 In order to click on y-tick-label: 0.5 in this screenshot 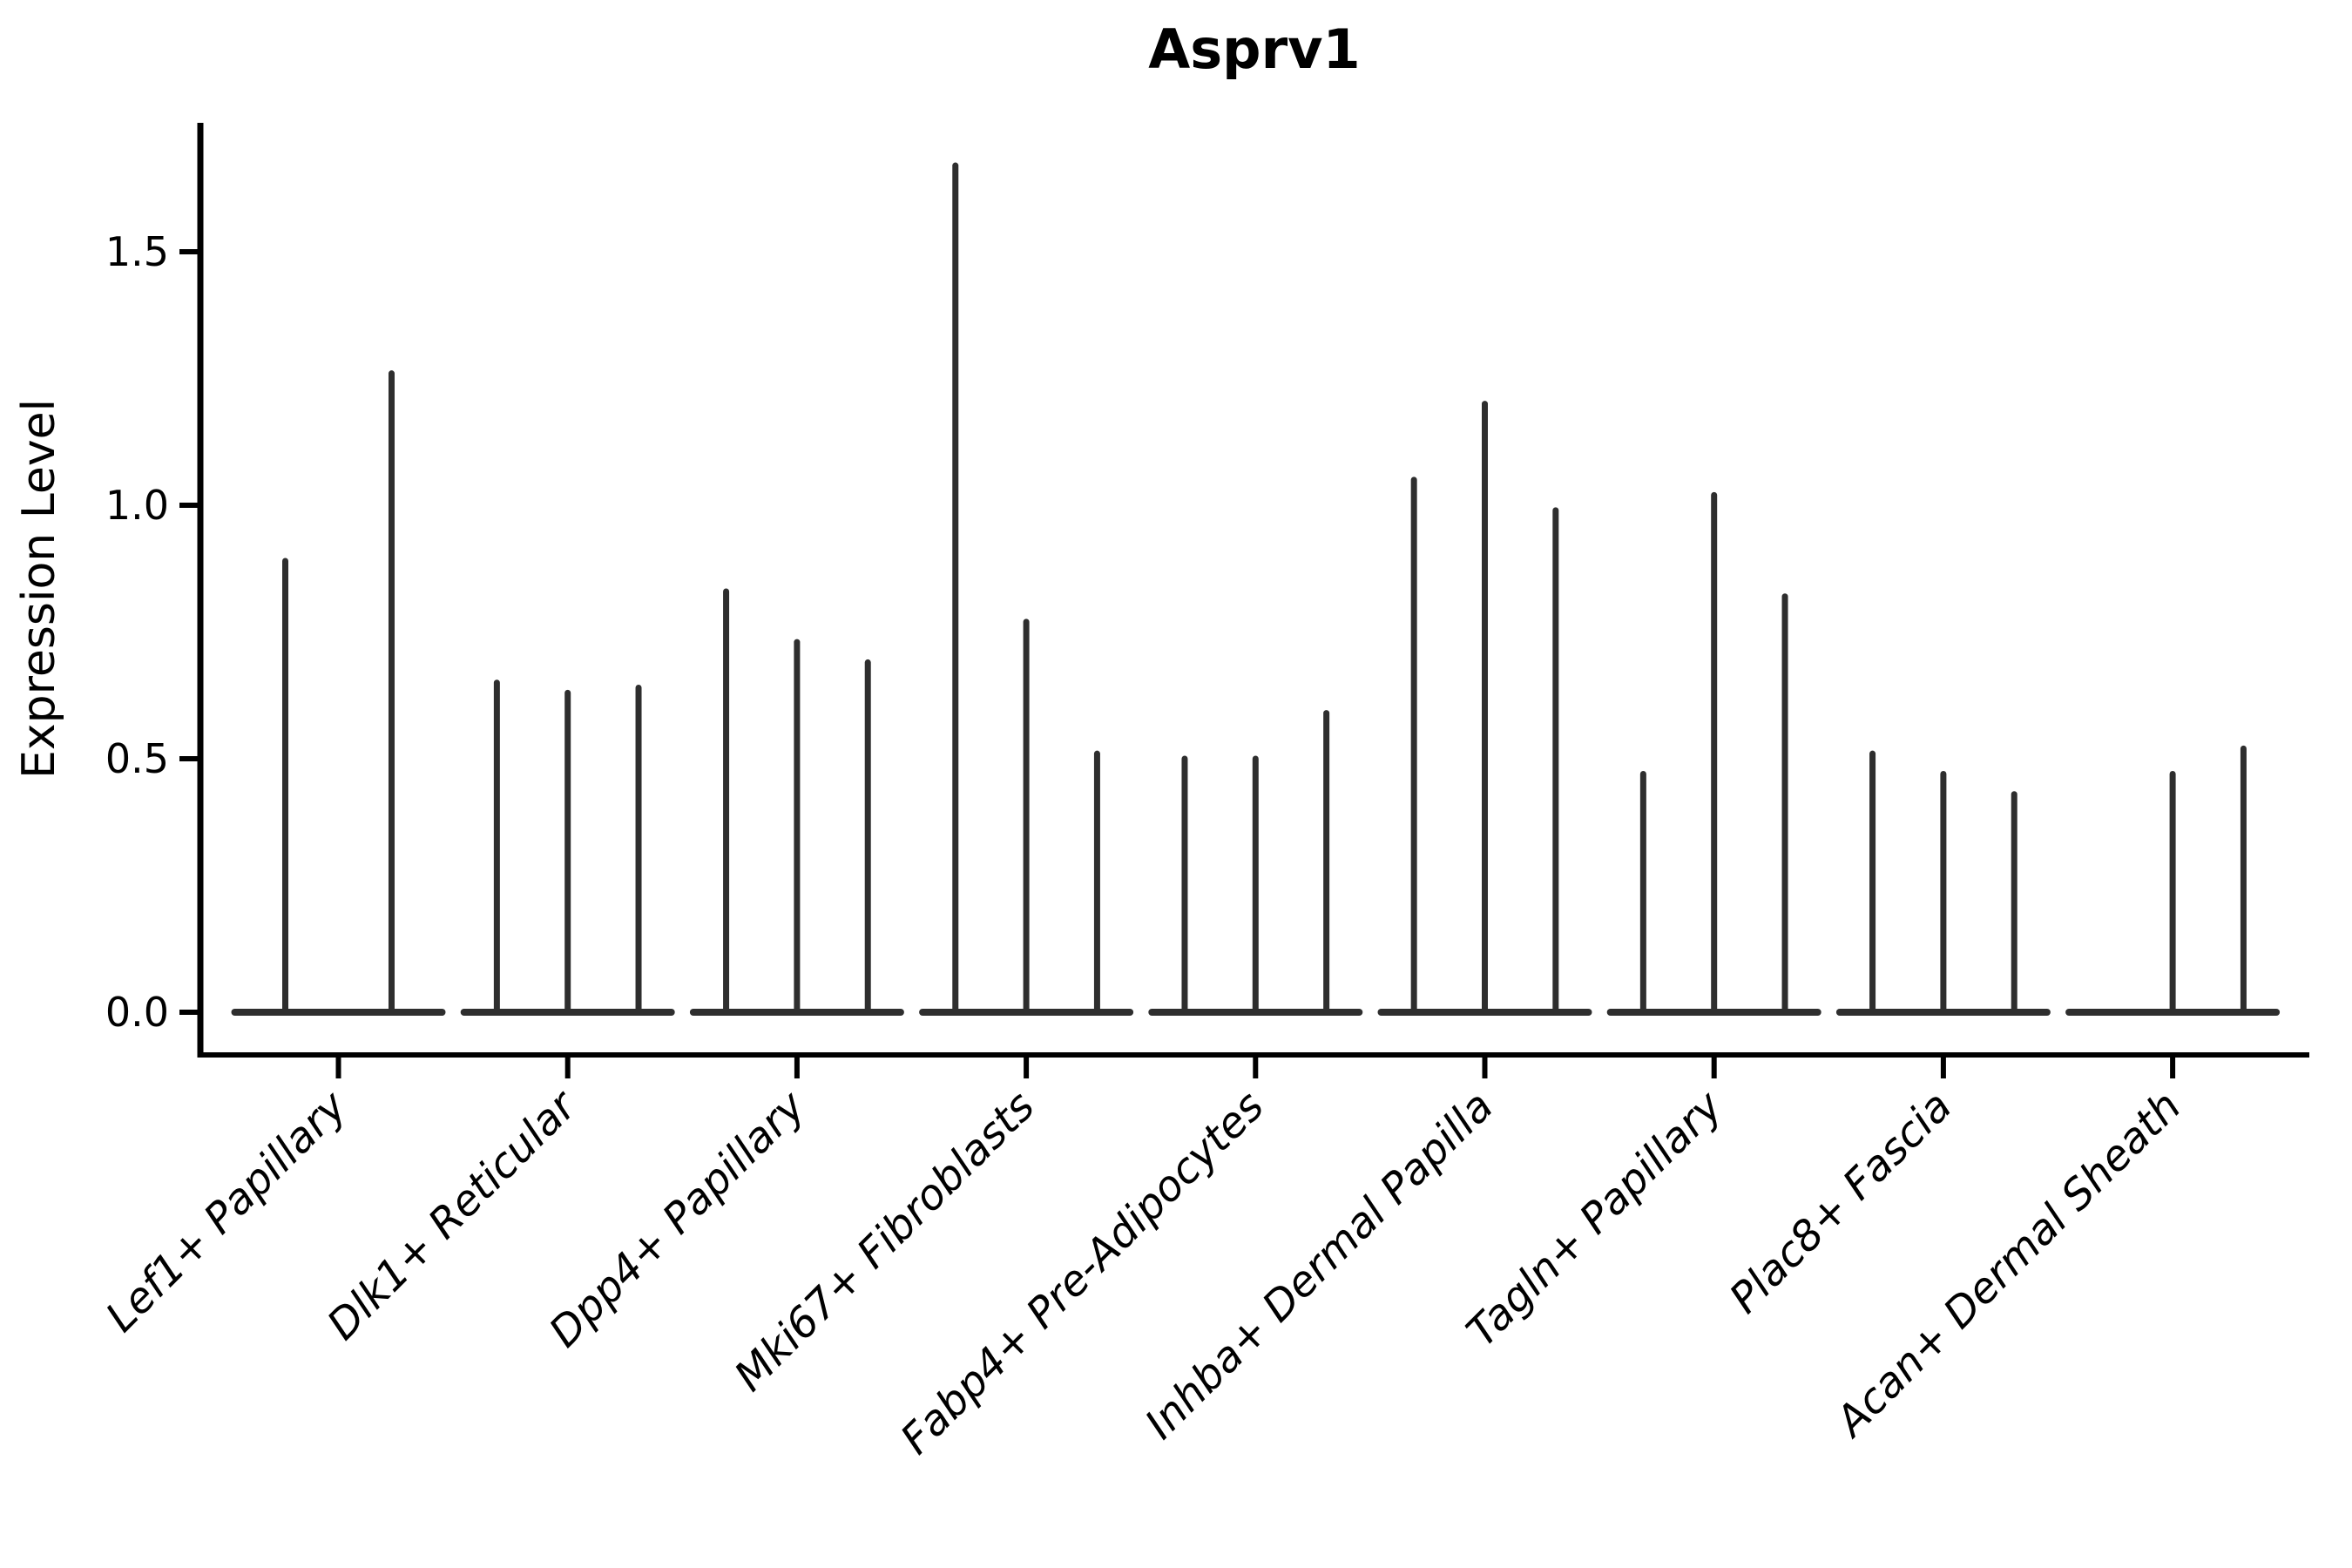, I will do `click(137, 758)`.